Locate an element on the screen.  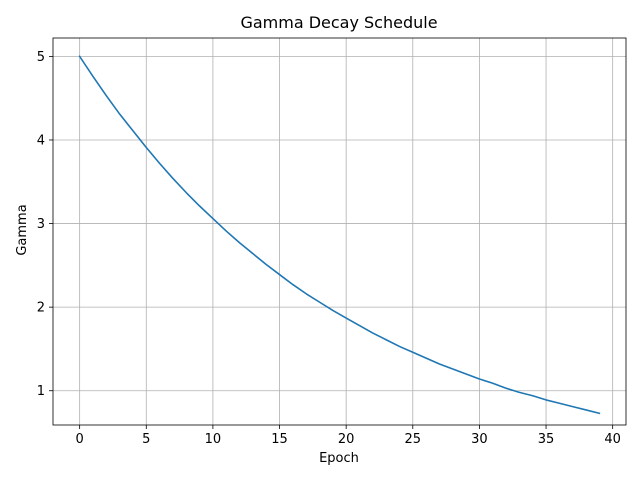
x-tick-label: 40 is located at coordinates (612, 439).